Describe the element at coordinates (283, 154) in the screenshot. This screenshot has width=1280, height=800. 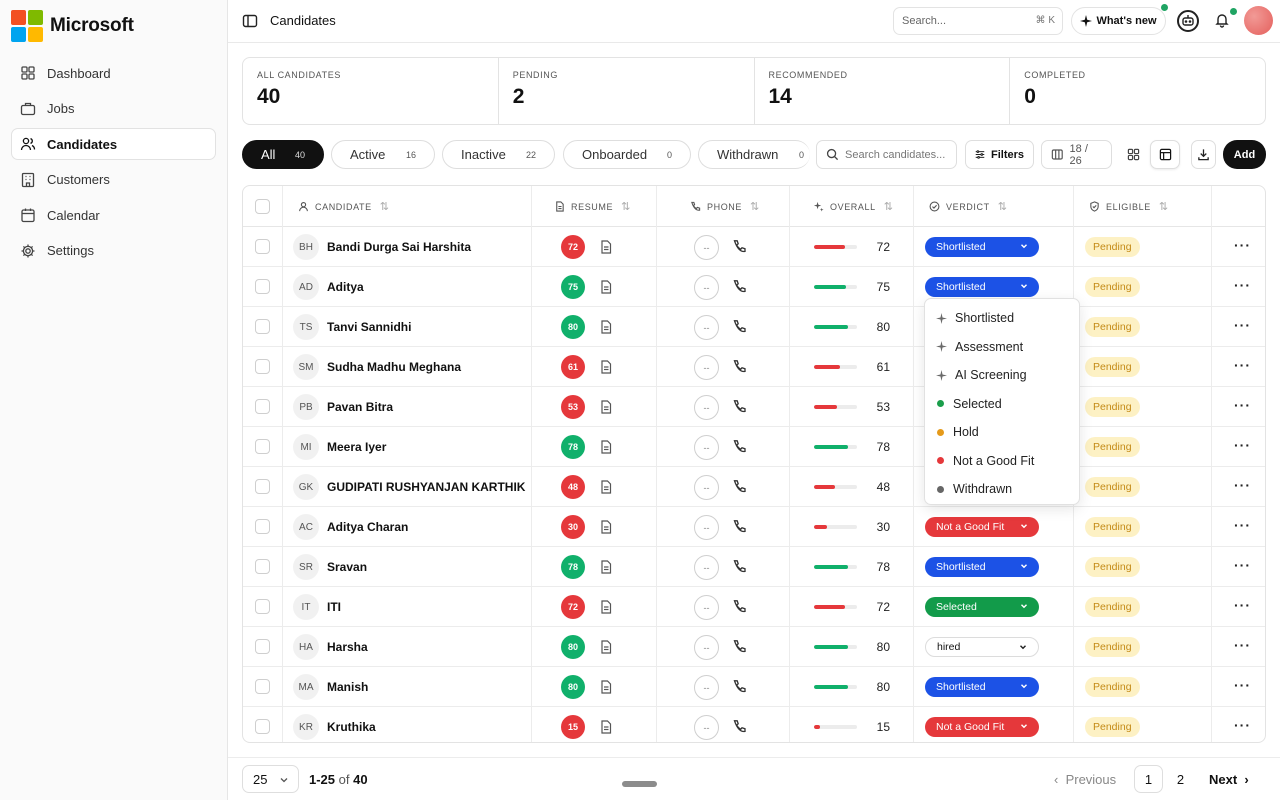
I see `tab-all: All 40` at that location.